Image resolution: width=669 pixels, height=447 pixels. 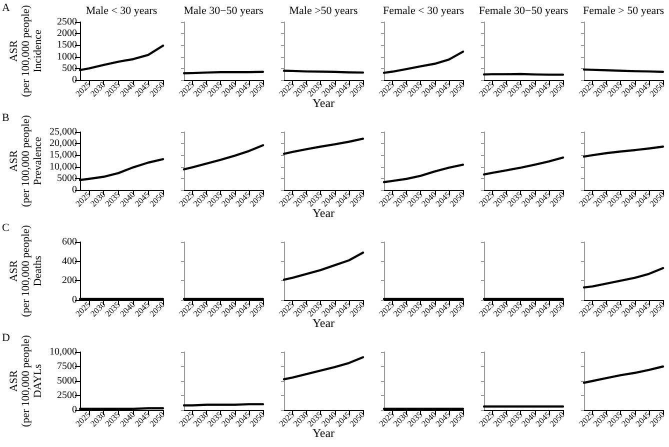 I want to click on y-tick-label: 1000, so click(x=67, y=56).